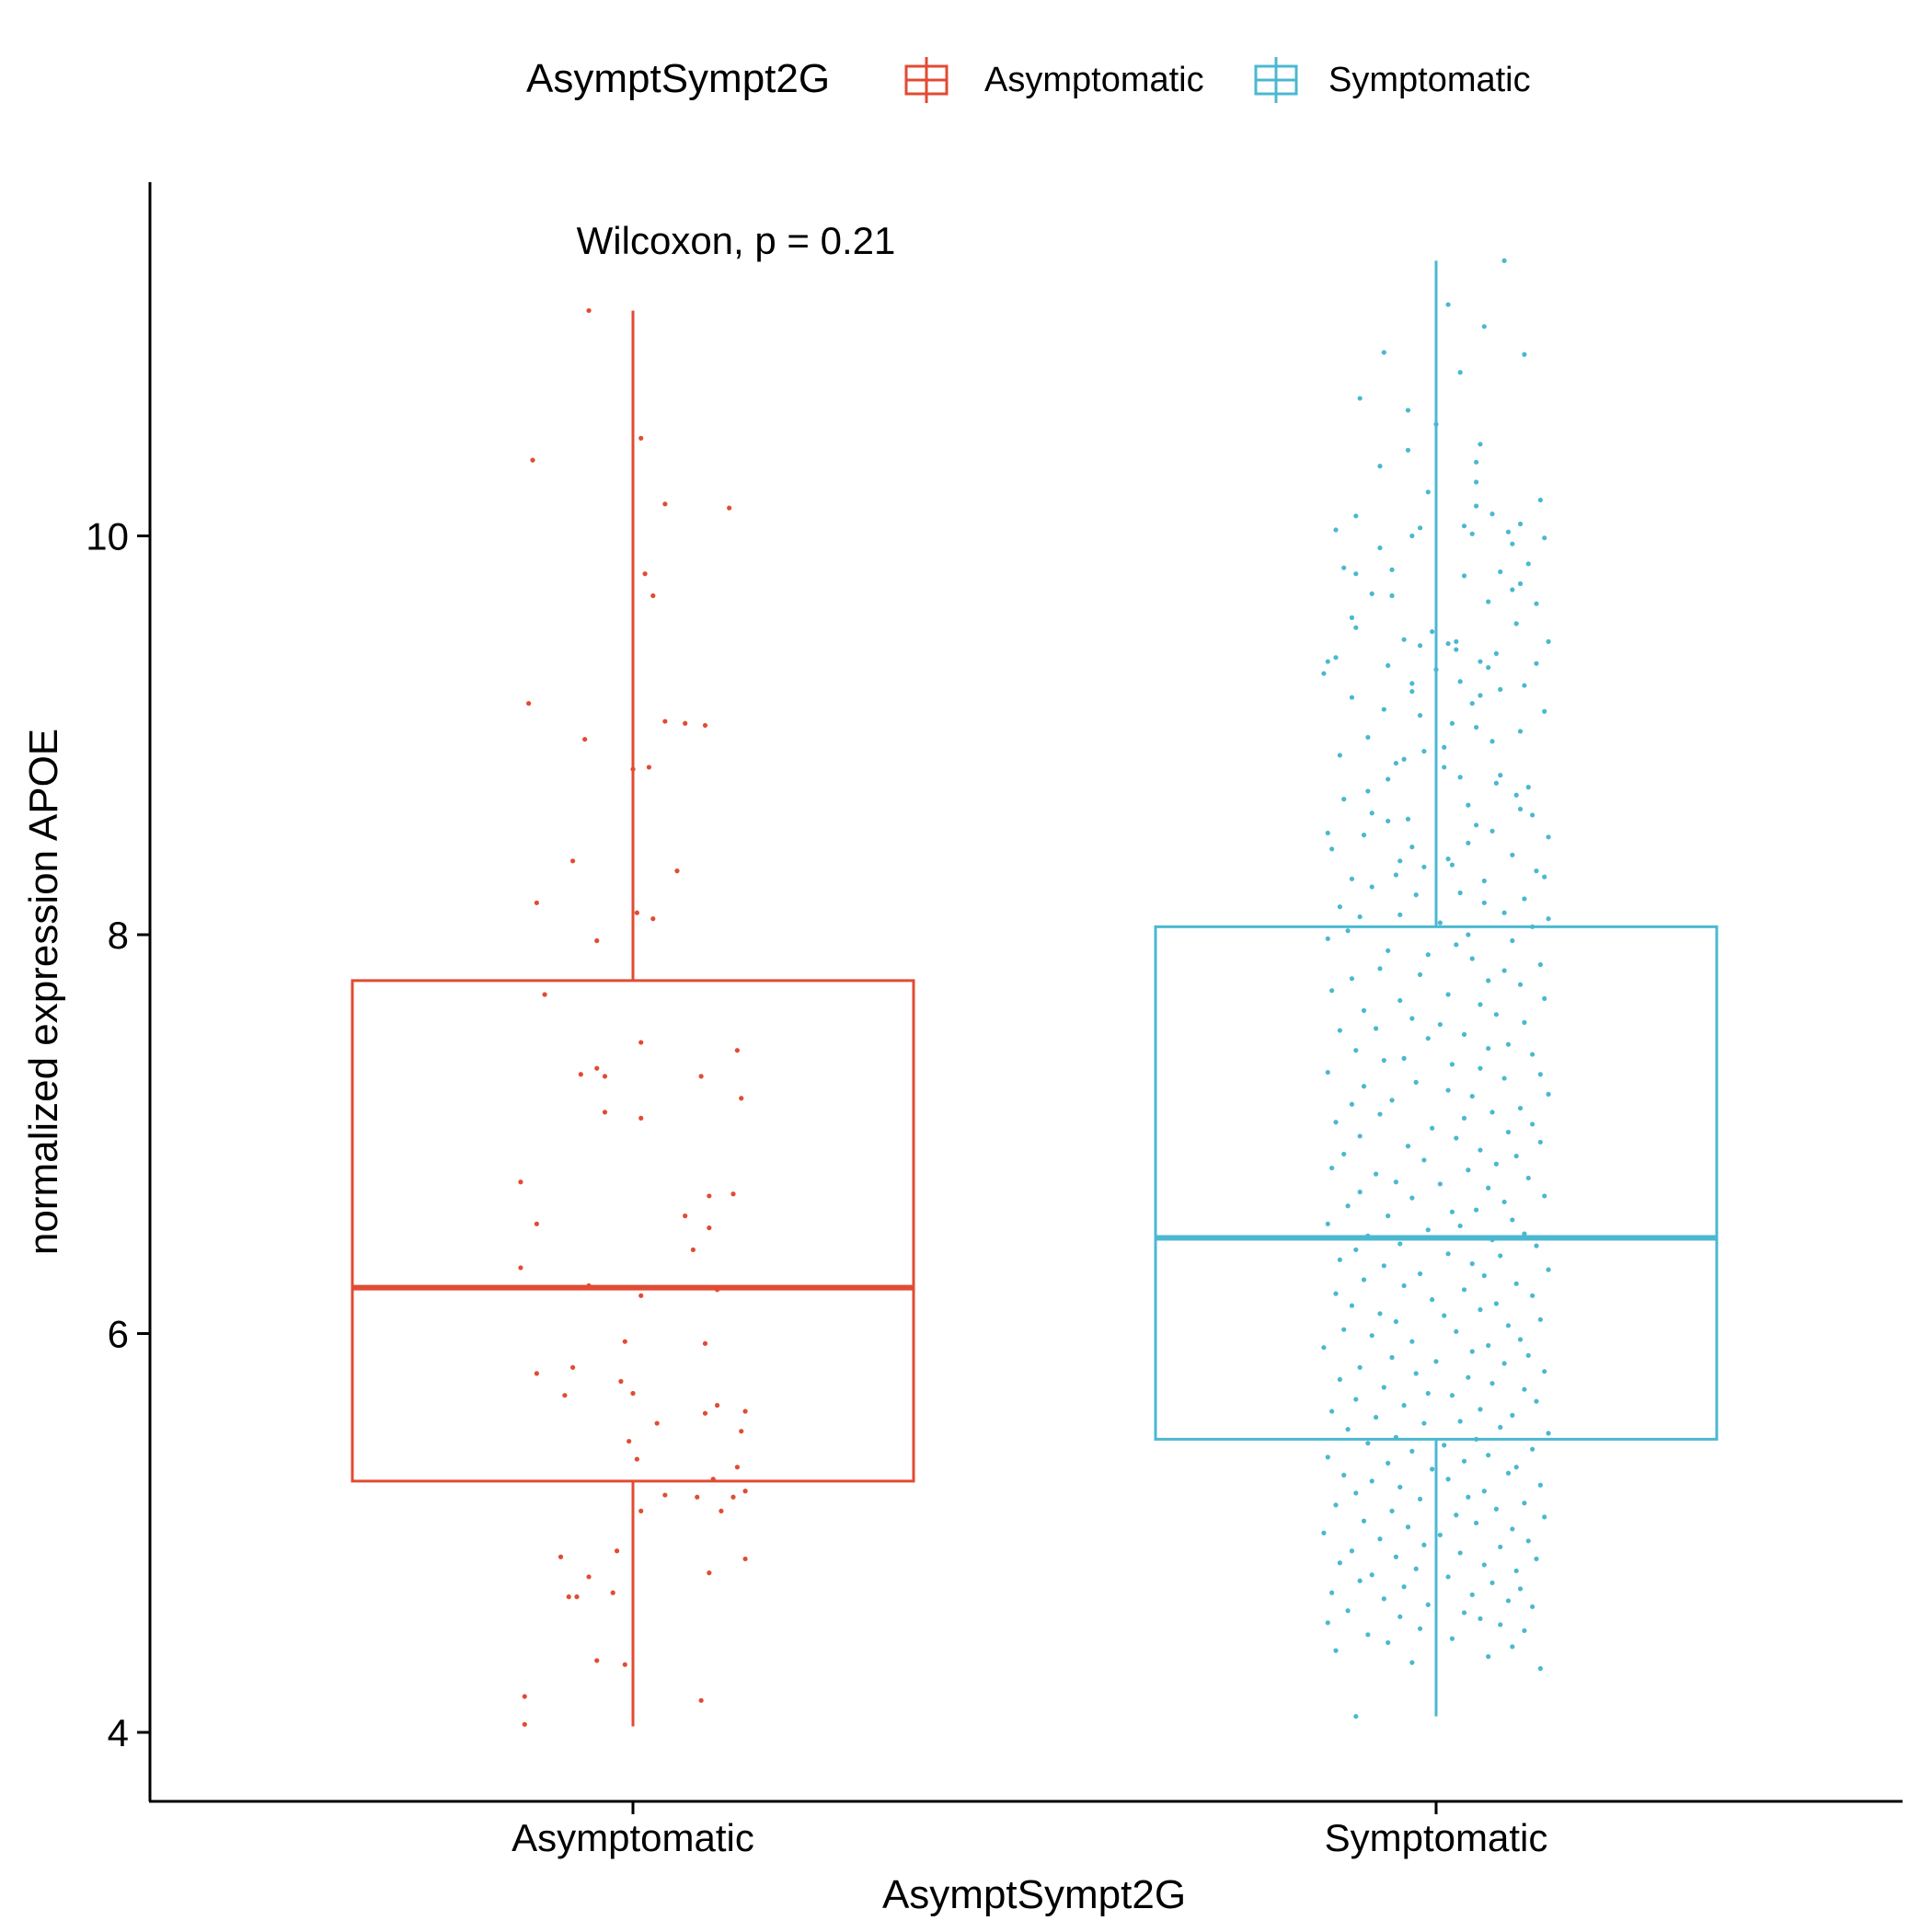  I want to click on y-axis-ticks: 4 6 8 10, so click(118, 1134).